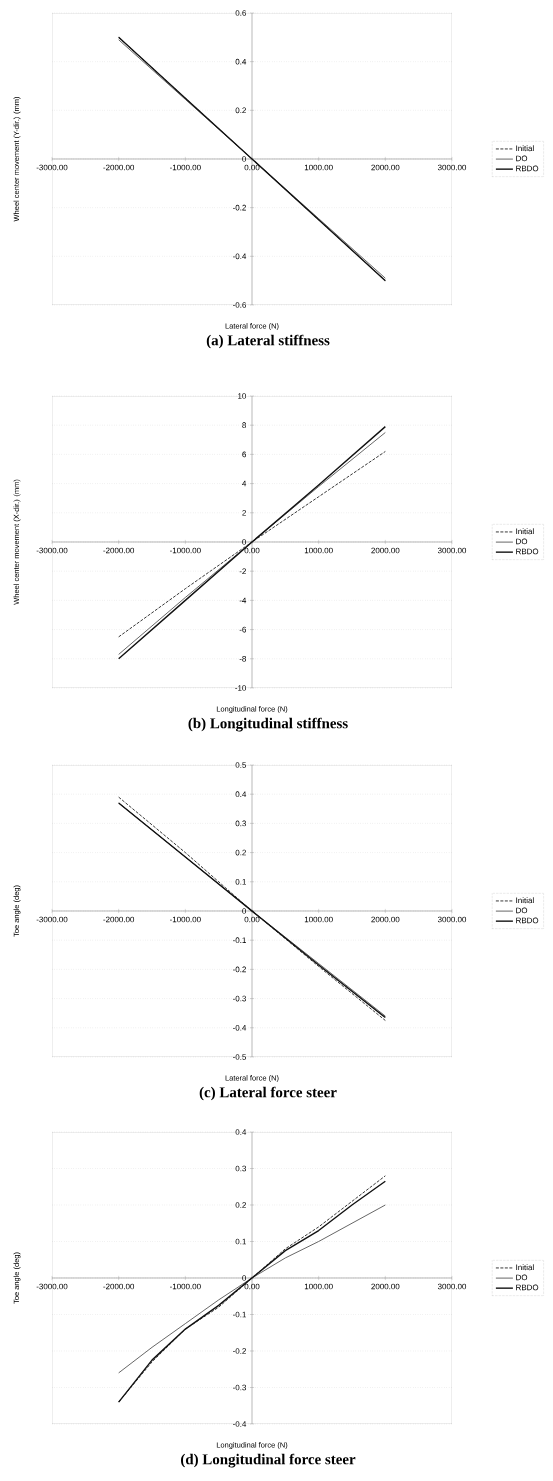 This screenshot has width=553, height=1481. What do you see at coordinates (268, 724) in the screenshot?
I see `text: (b) Longitudinal stiffness` at bounding box center [268, 724].